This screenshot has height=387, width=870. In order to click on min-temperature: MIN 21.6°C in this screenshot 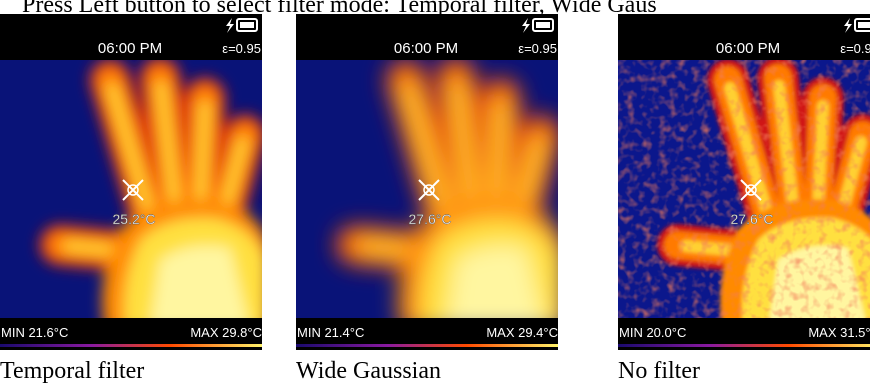, I will do `click(34, 332)`.